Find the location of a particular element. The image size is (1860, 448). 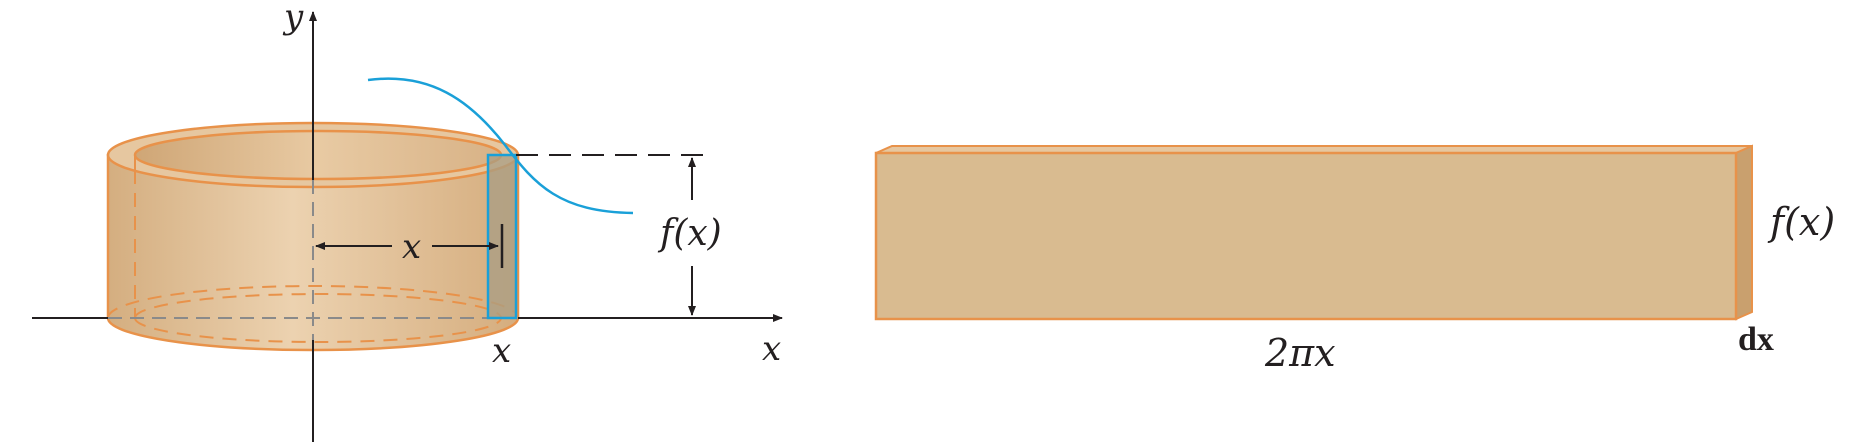

radius-dimension: x is located at coordinates (409, 246).